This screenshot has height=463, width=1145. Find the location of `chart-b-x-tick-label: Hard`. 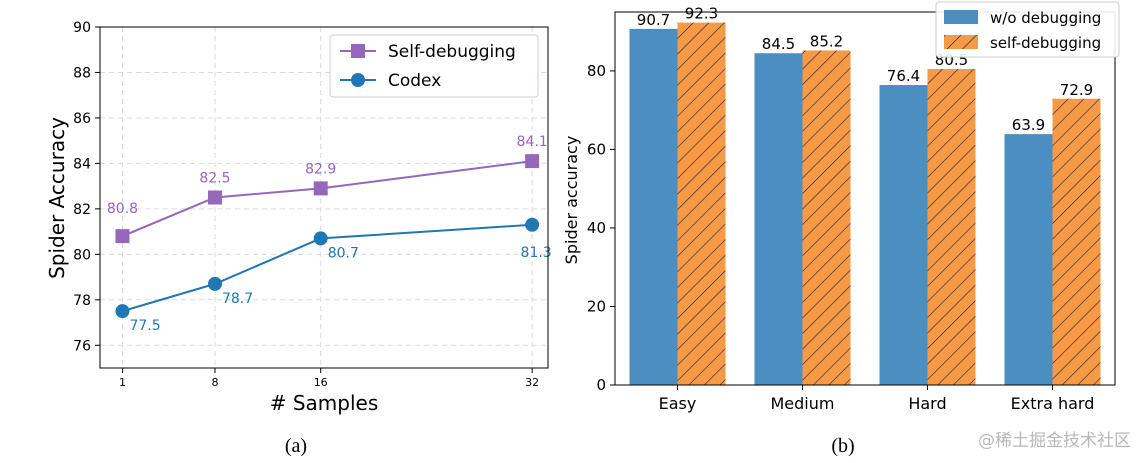

chart-b-x-tick-label: Hard is located at coordinates (927, 403).